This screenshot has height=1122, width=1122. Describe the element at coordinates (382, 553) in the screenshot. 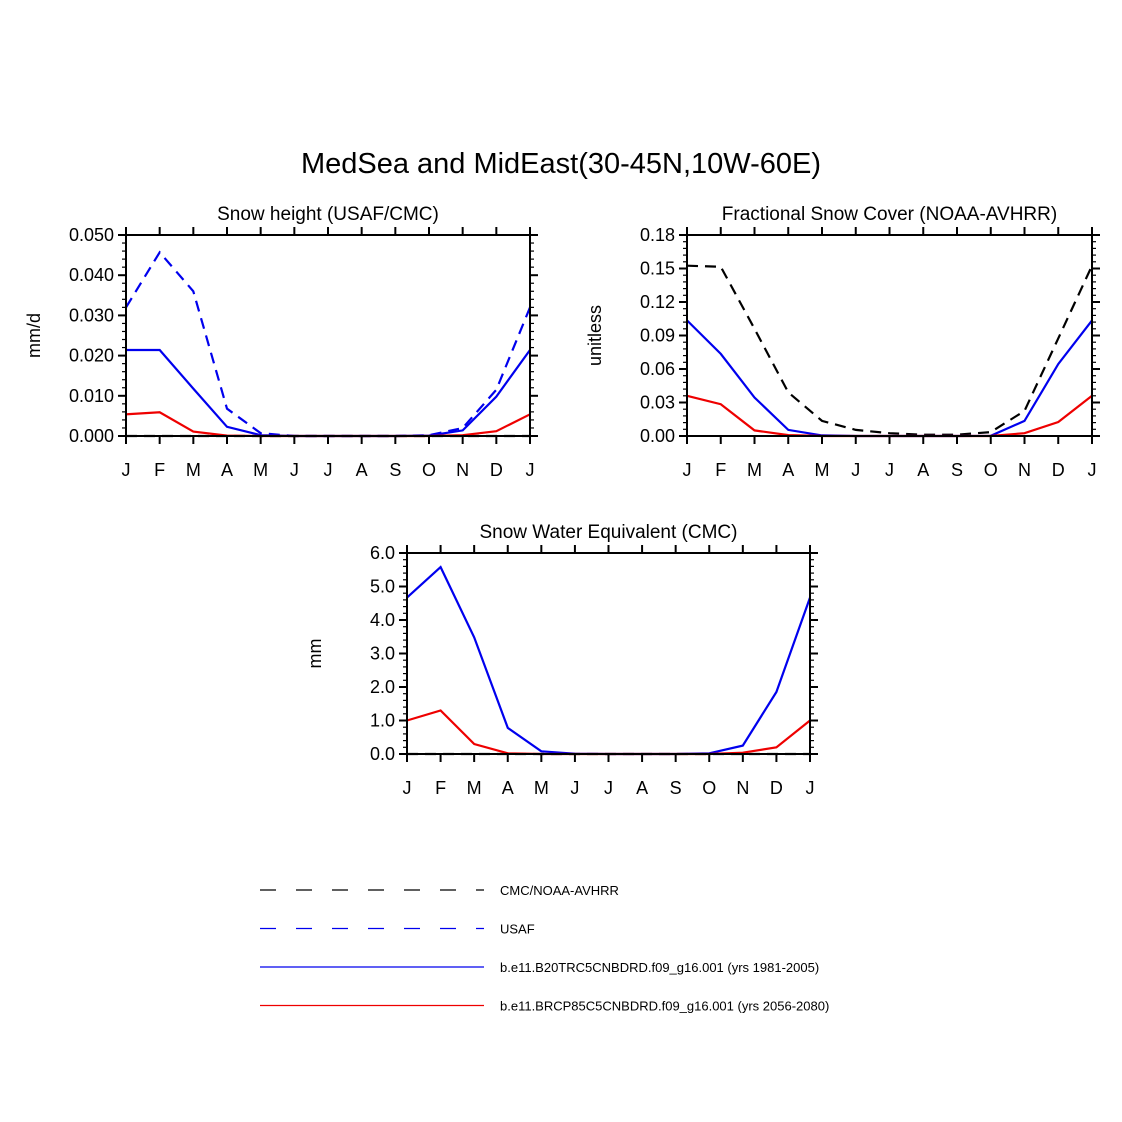

I see `snow-water-equivalent-ytick-label: 6.0` at that location.